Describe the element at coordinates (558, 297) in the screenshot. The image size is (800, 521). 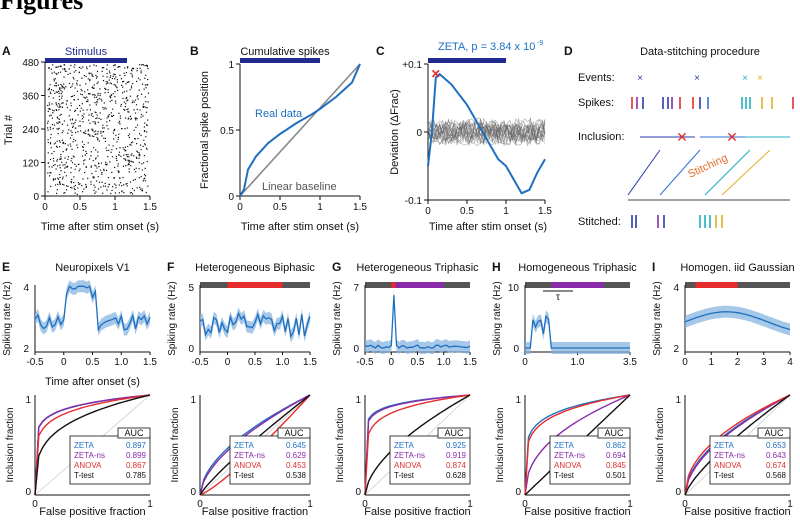
I see `tau-label: τ` at that location.